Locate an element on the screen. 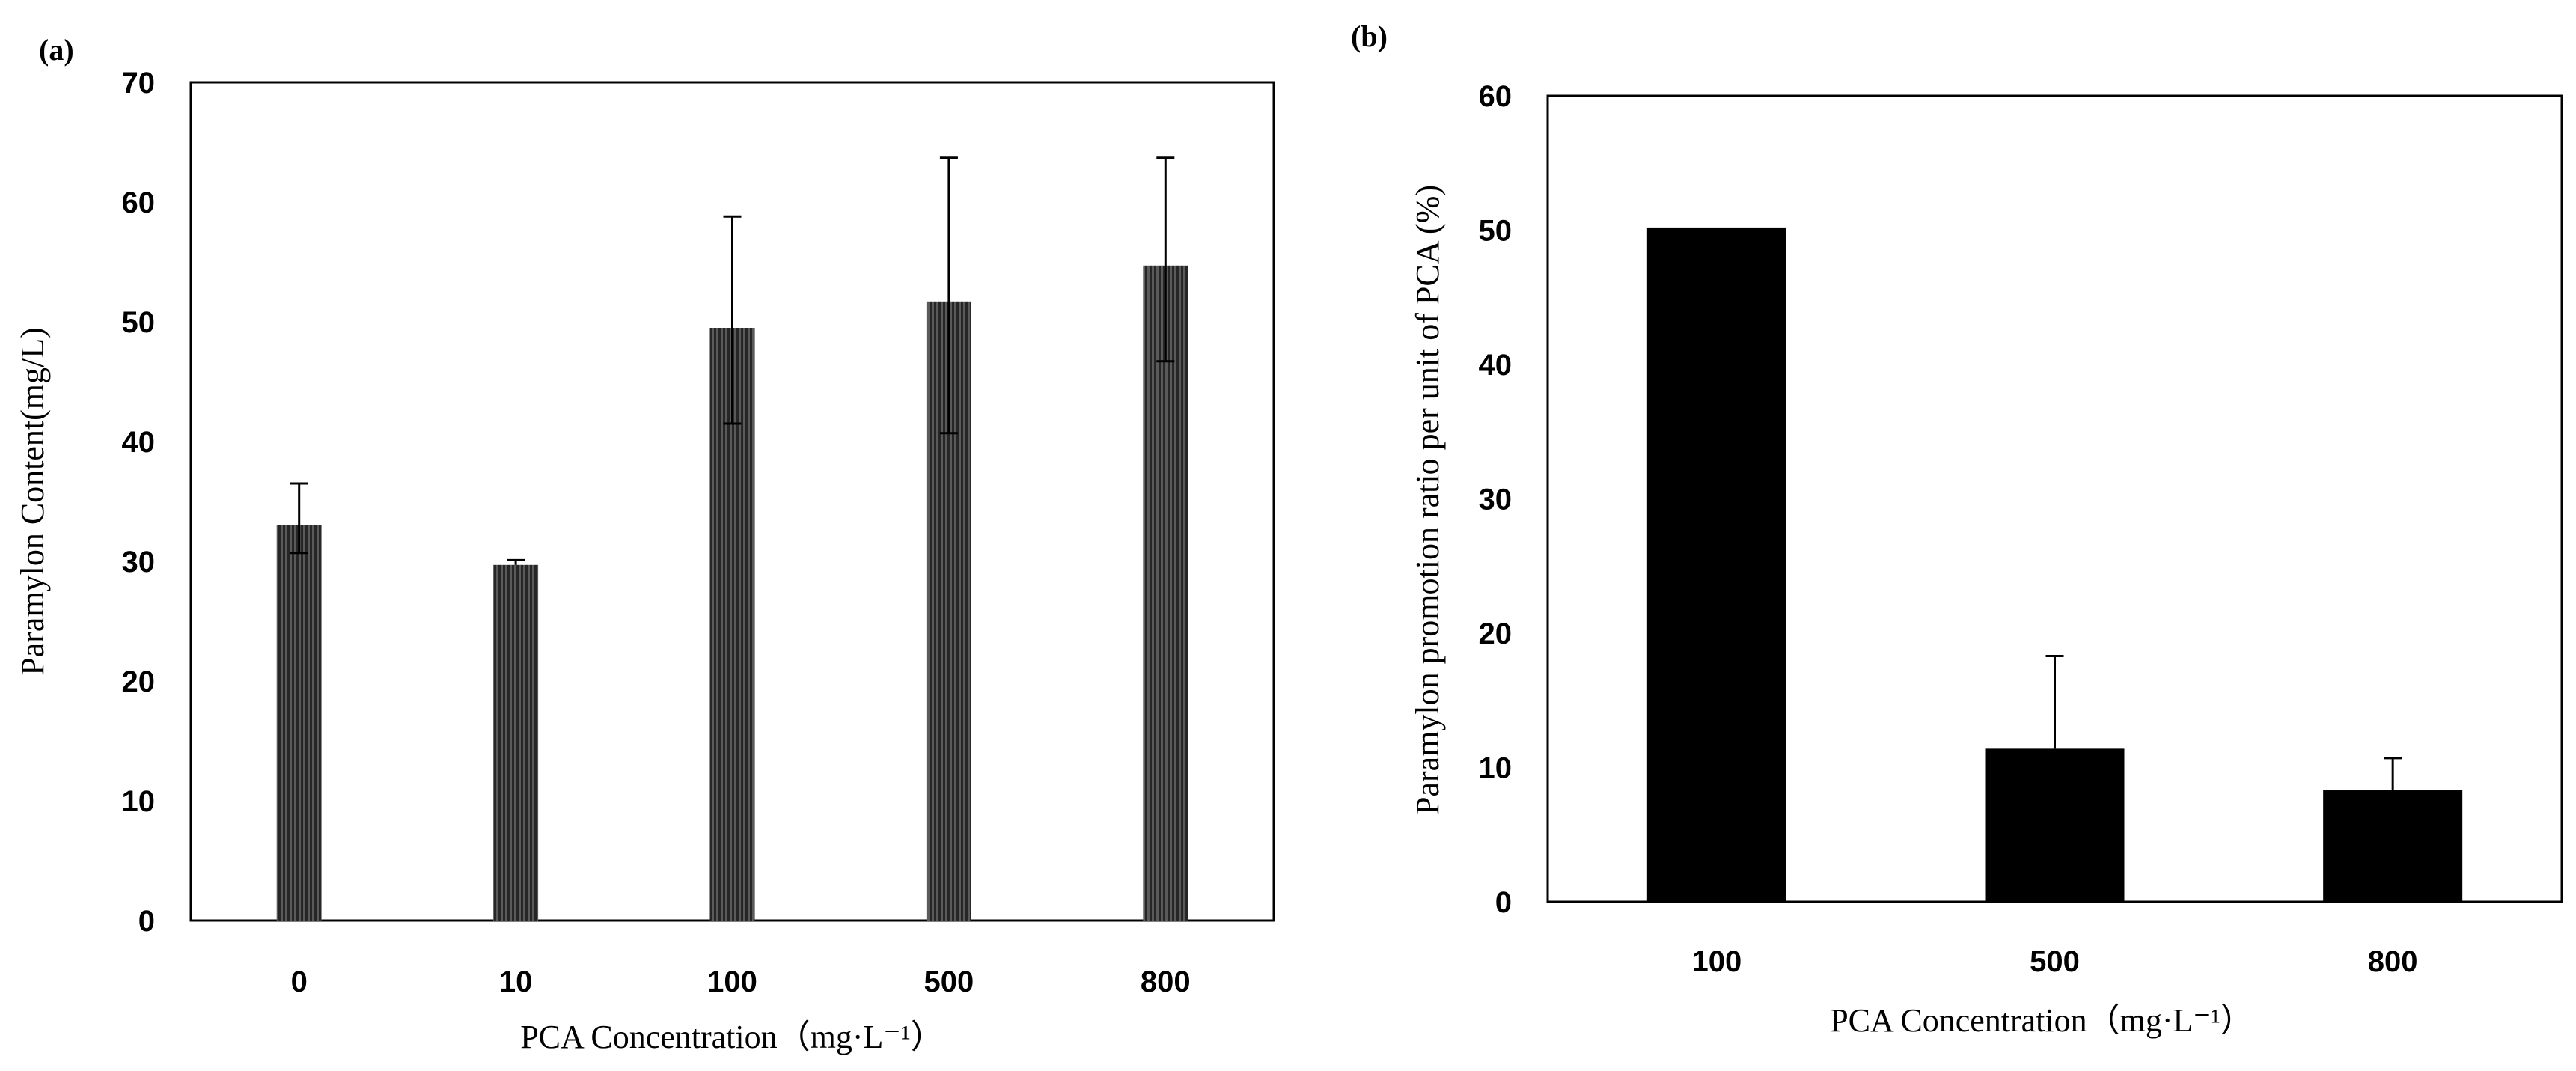  x-tick-label: 0 is located at coordinates (299, 981).